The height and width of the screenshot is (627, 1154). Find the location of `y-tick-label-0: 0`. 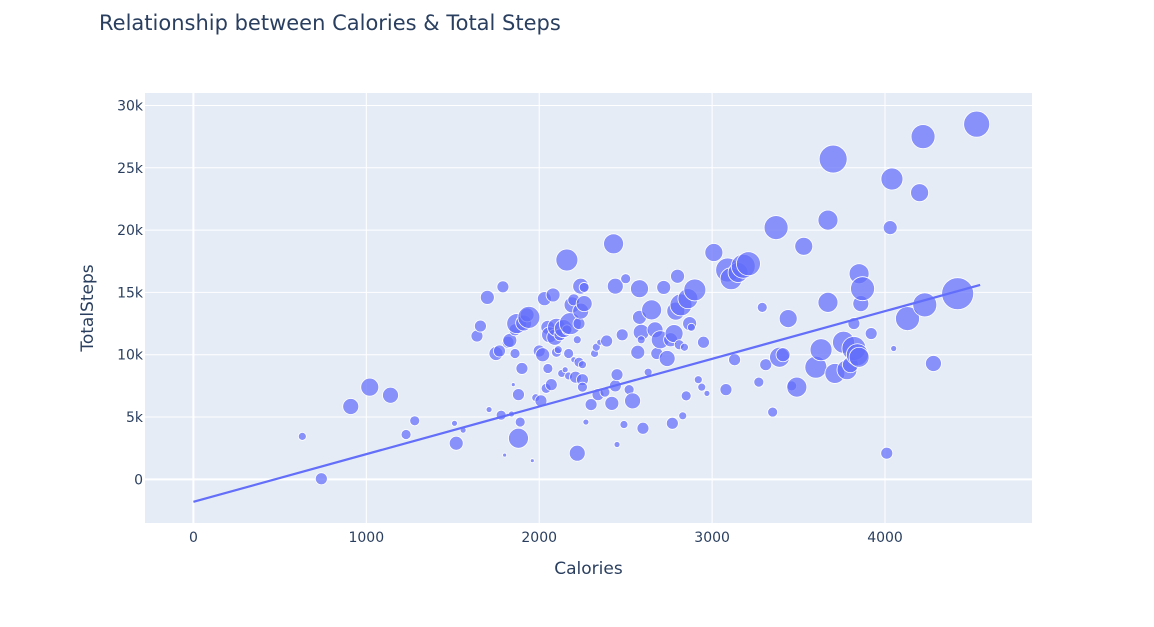

y-tick-label-0: 0 is located at coordinates (138, 480).